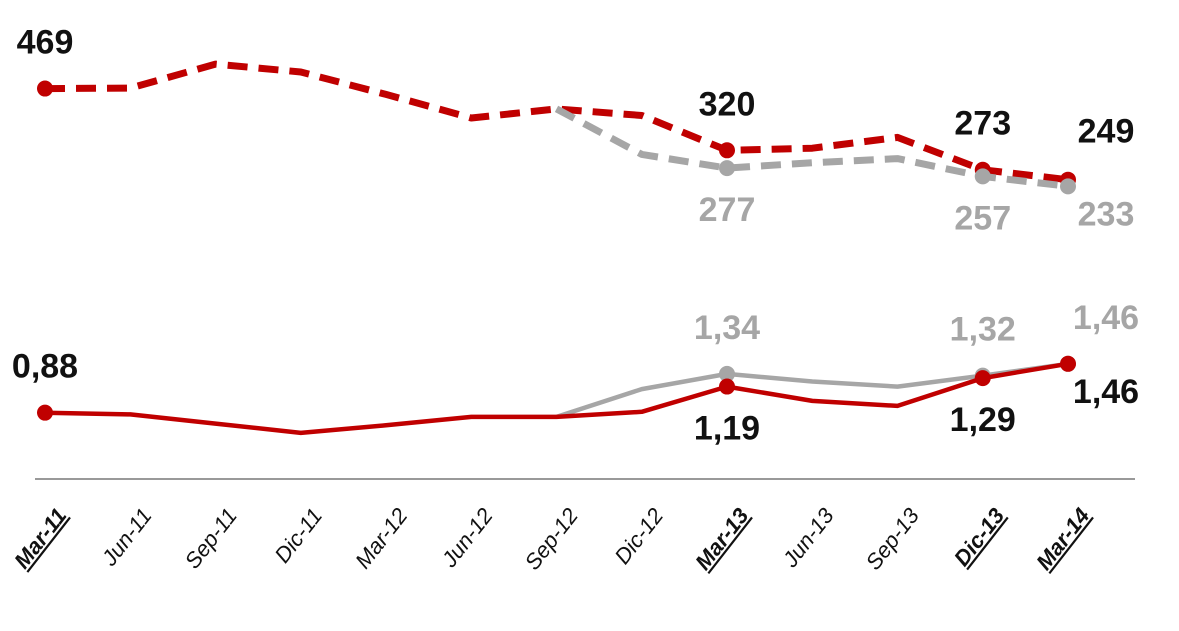  What do you see at coordinates (727, 429) in the screenshot?
I see `data-label: 1,19` at bounding box center [727, 429].